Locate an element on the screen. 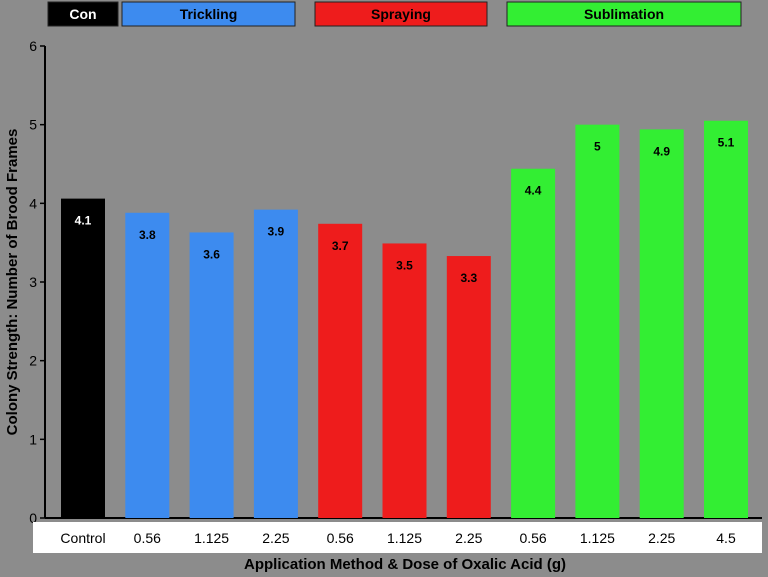 Image resolution: width=768 pixels, height=577 pixels. legend: Con Trickling Spraying Sublimation is located at coordinates (394, 14).